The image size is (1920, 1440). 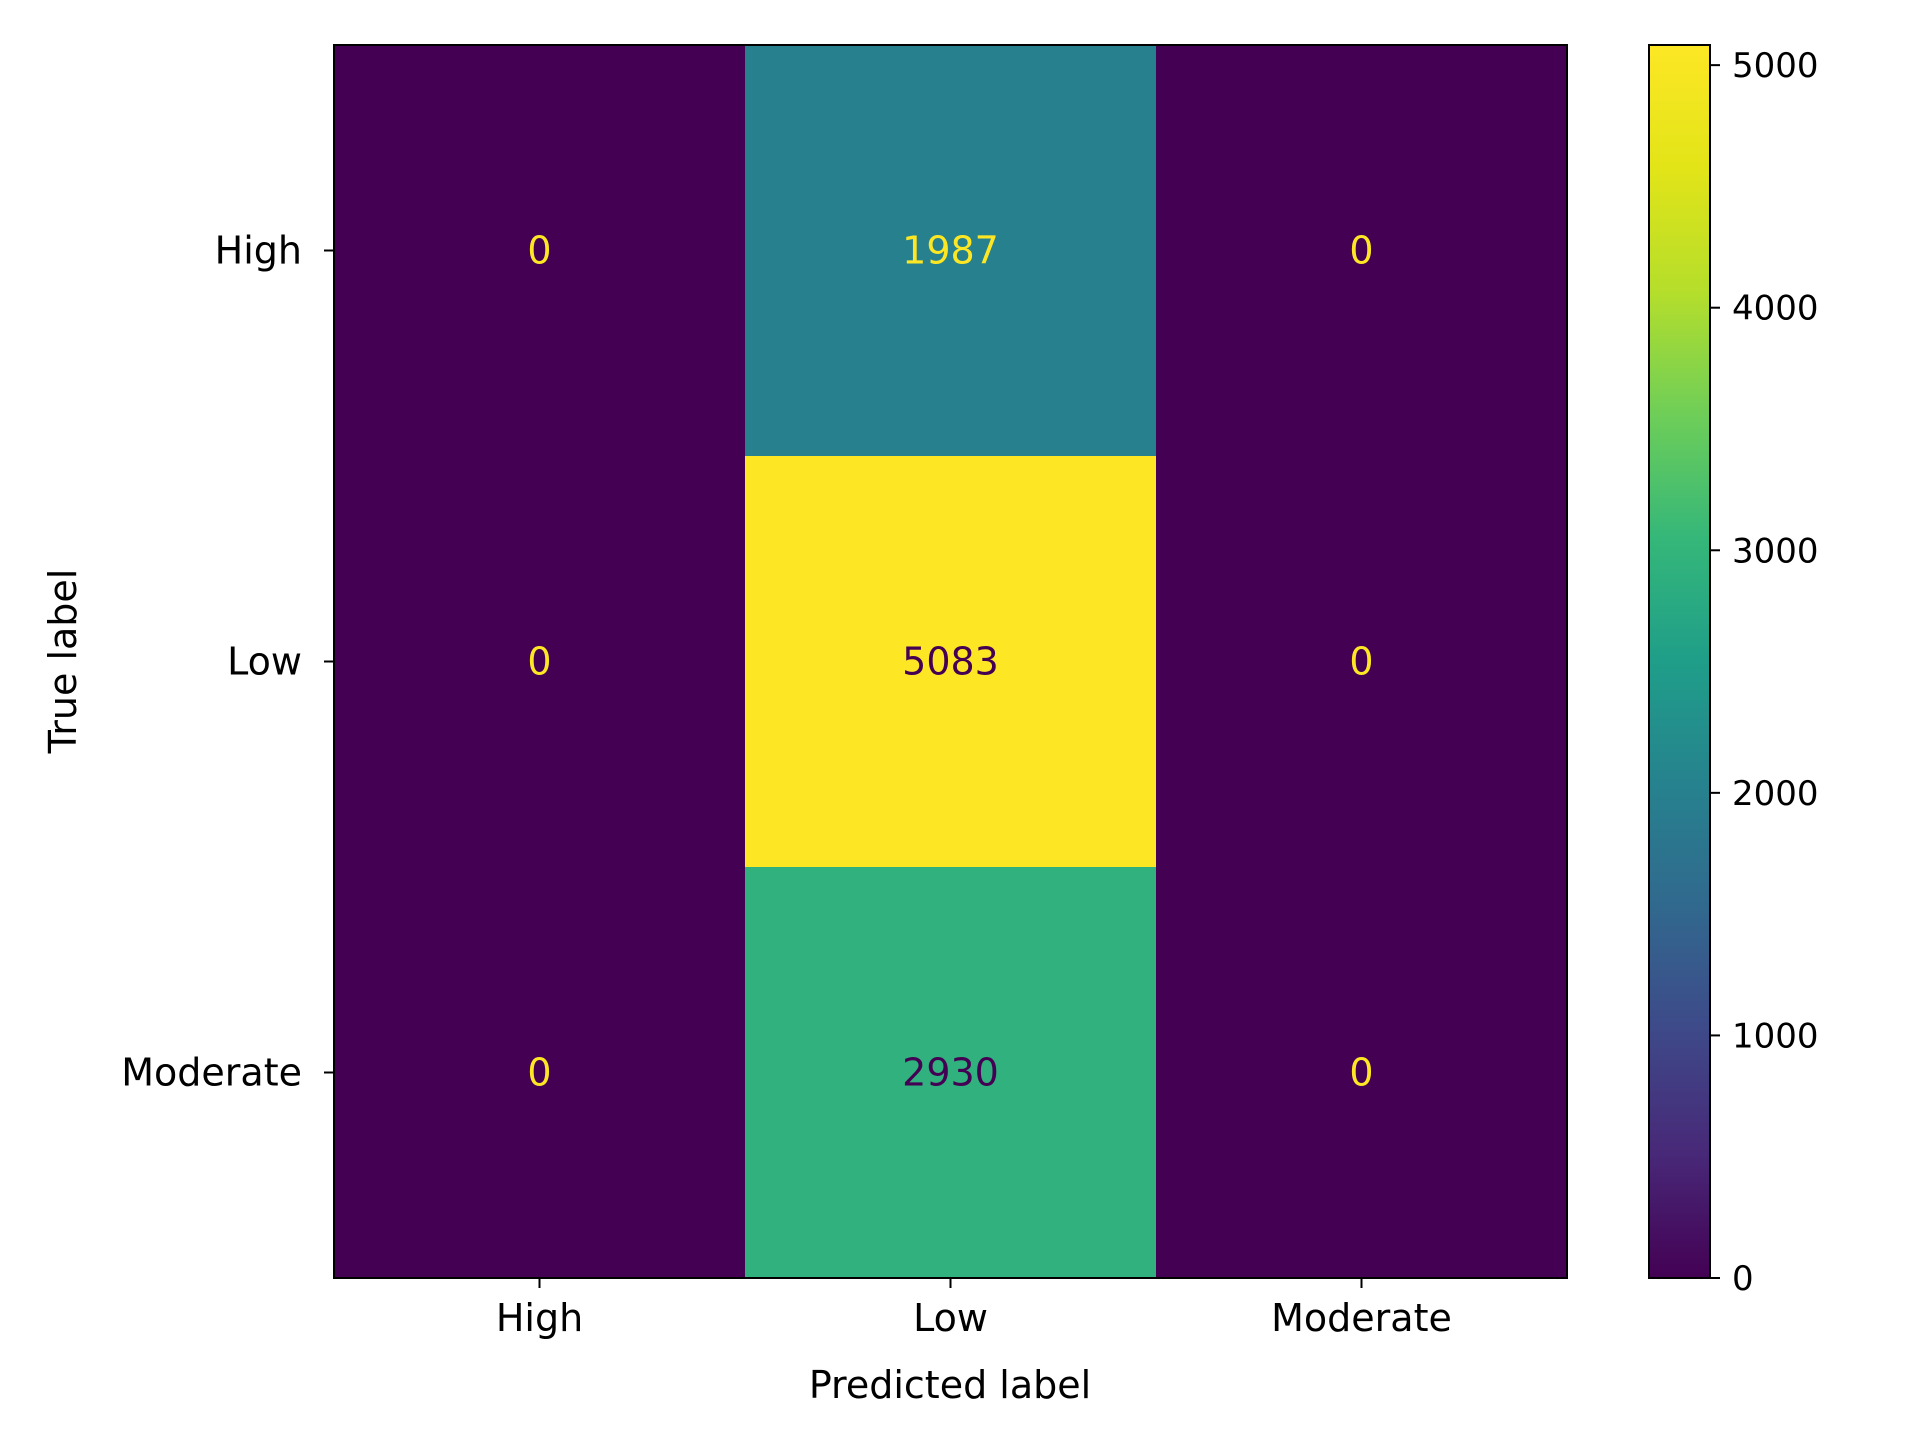 I want to click on y-axis: High Low Moderate, so click(x=227, y=662).